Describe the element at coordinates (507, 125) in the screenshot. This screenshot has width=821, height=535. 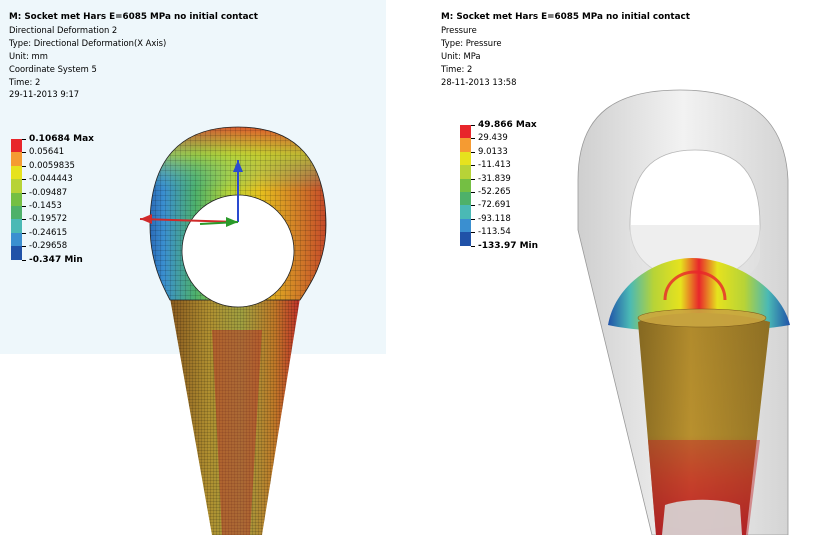
I see `legend-value-label: 49.866 Max` at that location.